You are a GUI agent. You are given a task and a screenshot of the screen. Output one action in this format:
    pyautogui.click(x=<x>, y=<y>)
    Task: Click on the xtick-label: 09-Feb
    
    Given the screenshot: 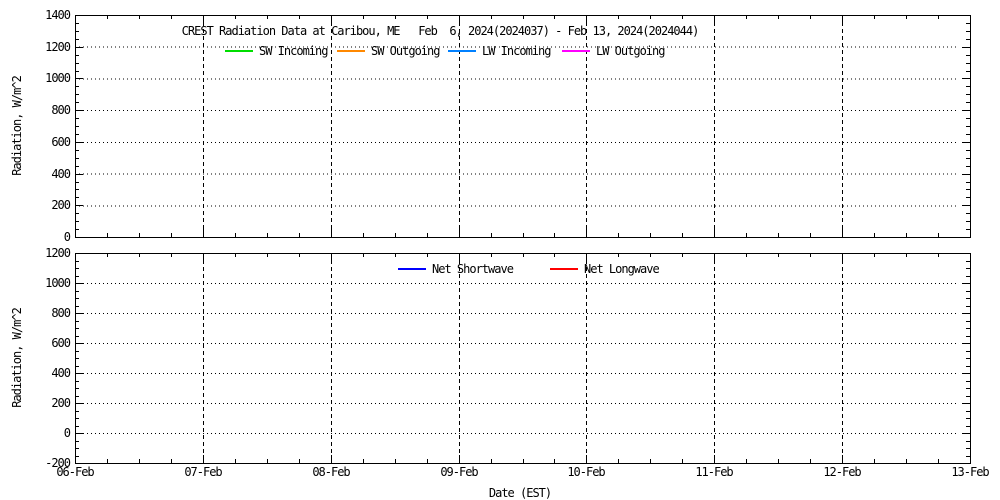 What is the action you would take?
    pyautogui.click(x=459, y=472)
    